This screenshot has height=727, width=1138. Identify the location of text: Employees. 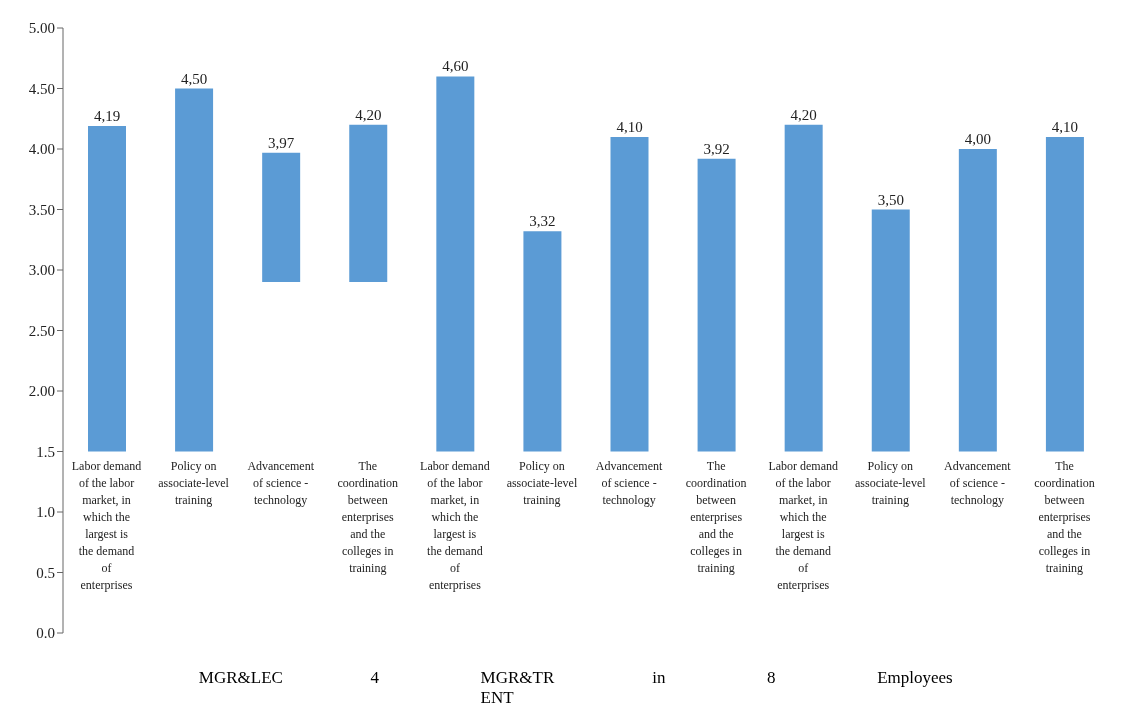
(915, 678).